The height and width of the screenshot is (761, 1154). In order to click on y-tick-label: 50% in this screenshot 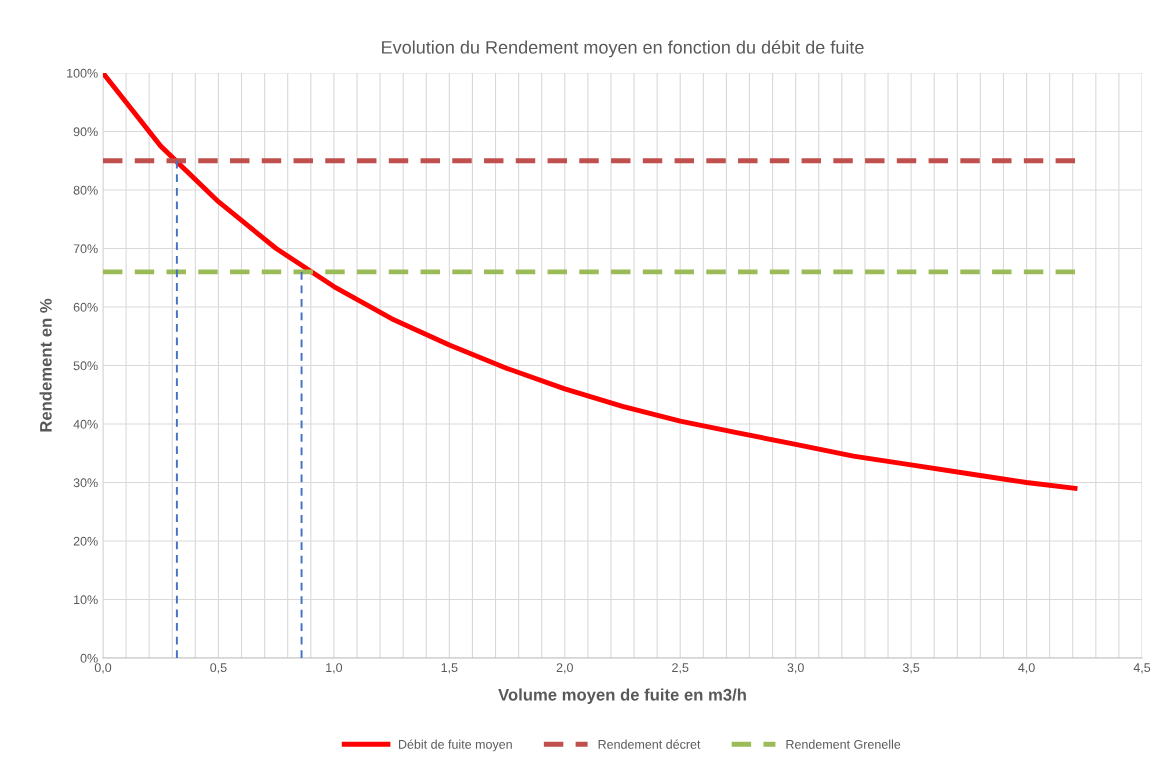, I will do `click(85, 366)`.